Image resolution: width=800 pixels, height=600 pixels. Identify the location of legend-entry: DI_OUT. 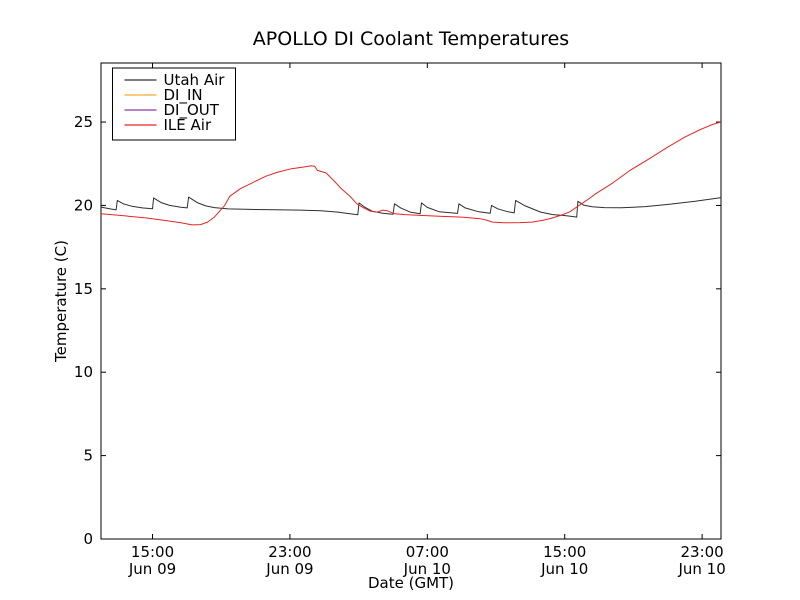
(172, 110).